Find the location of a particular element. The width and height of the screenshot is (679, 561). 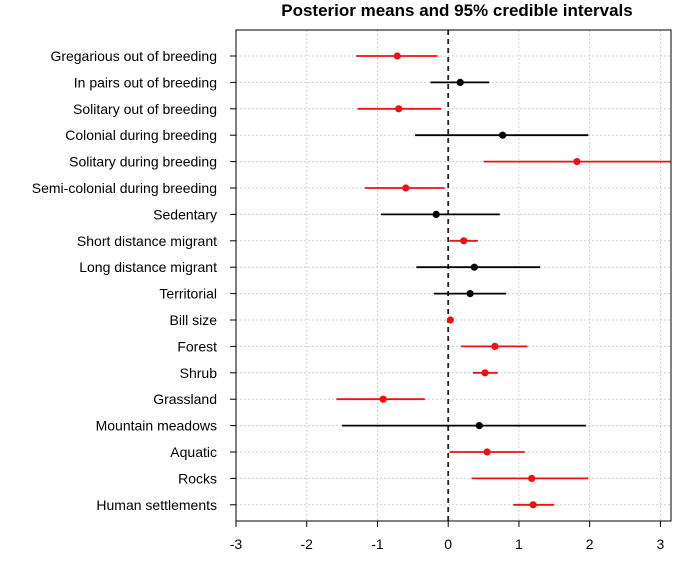

category-label: Gregarious out of breeding is located at coordinates (133, 56).